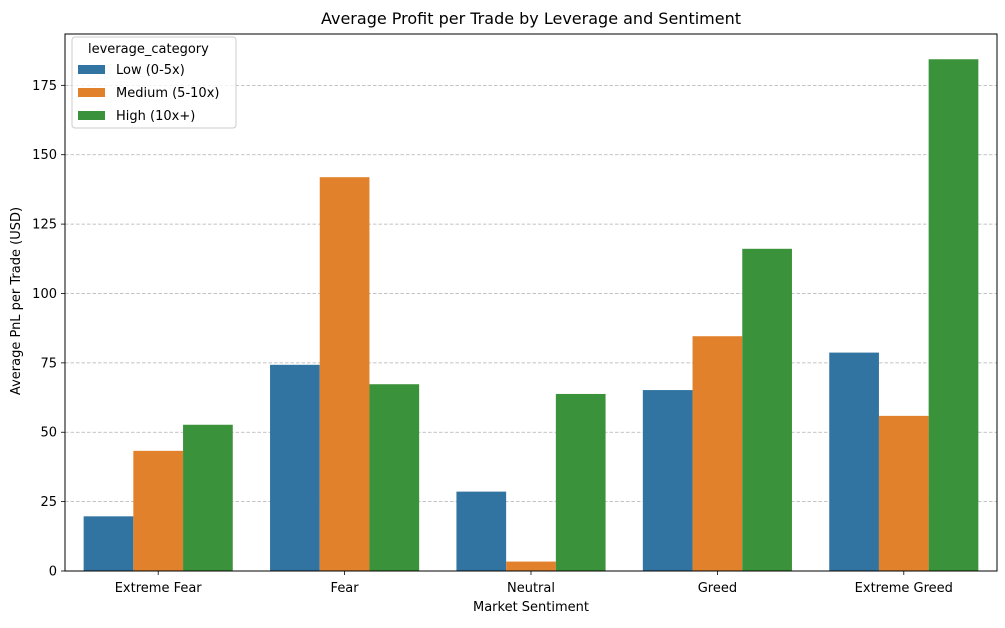 This screenshot has height=628, width=1005. I want to click on y-tick-label: 100, so click(44, 294).